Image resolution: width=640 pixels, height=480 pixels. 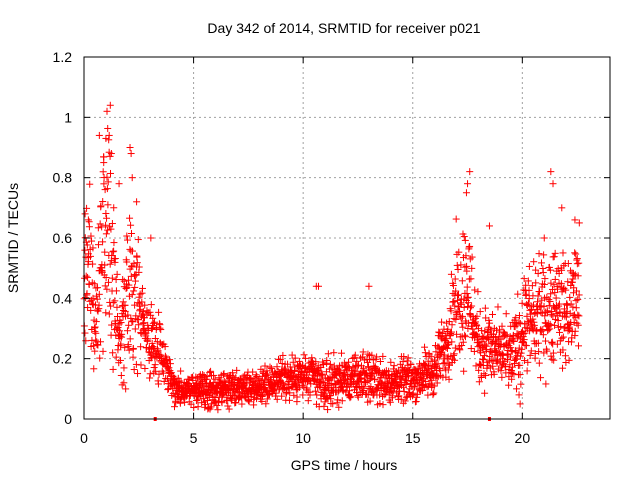 What do you see at coordinates (84, 438) in the screenshot?
I see `x-tick-label: 0` at bounding box center [84, 438].